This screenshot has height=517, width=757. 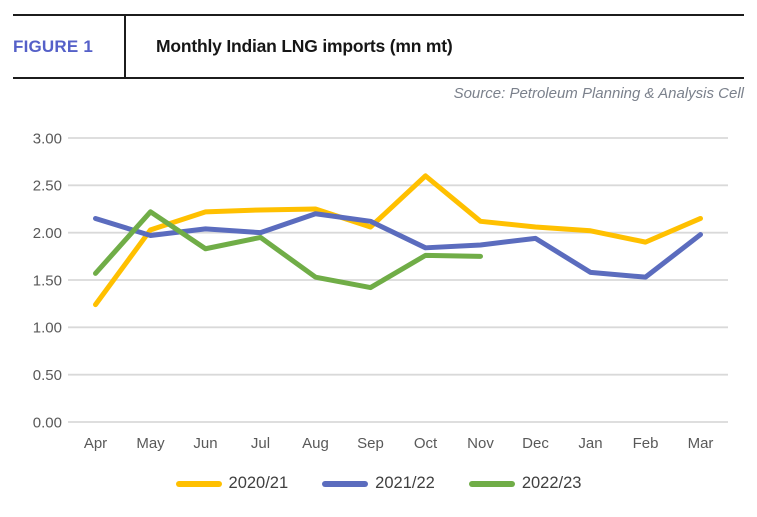 I want to click on x-tick-label: Dec, so click(x=535, y=443).